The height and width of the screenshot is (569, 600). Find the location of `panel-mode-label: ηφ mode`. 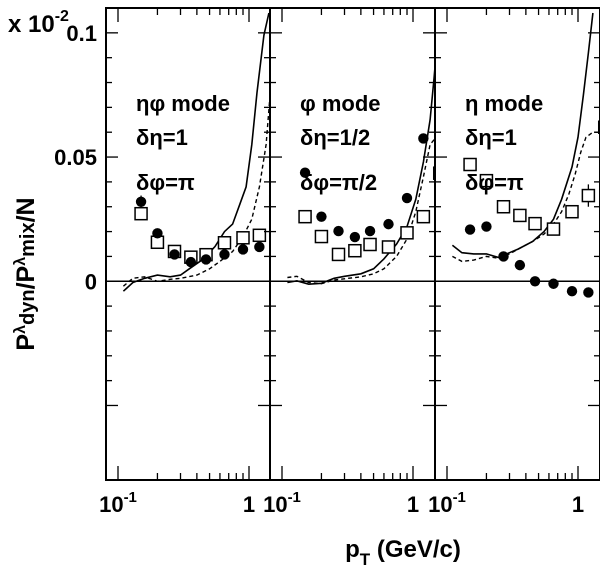

panel-mode-label: ηφ mode is located at coordinates (183, 103).